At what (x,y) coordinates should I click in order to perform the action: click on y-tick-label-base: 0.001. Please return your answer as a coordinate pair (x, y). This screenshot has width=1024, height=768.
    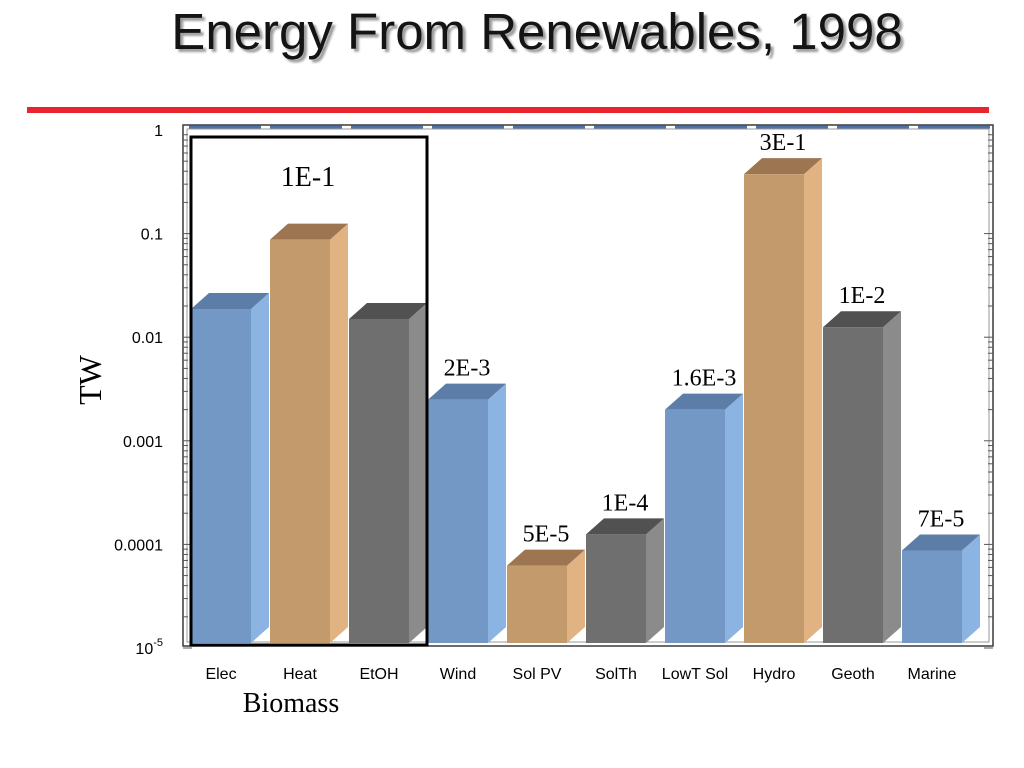
    Looking at the image, I should click on (143, 442).